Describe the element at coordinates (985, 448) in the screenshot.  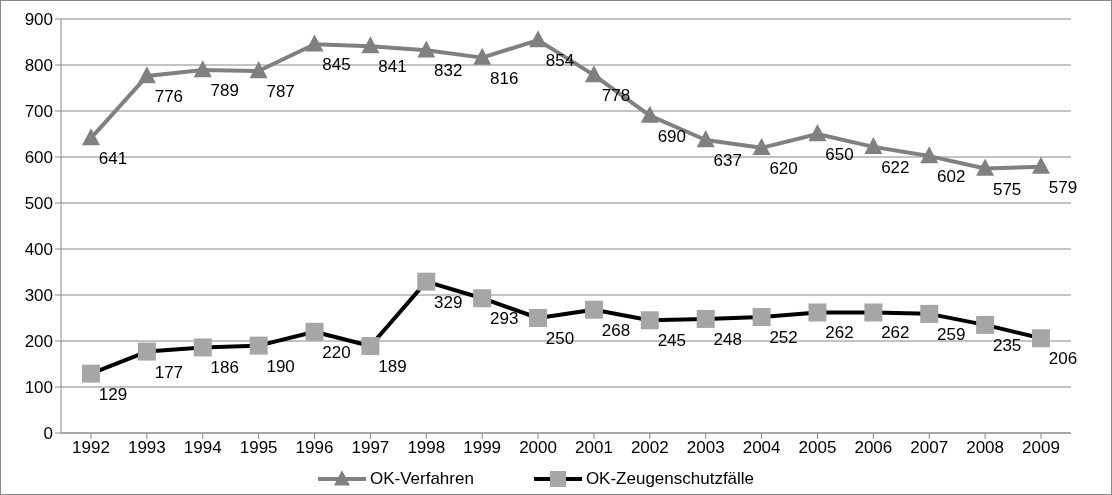
I see `x-tick-label: 2008` at that location.